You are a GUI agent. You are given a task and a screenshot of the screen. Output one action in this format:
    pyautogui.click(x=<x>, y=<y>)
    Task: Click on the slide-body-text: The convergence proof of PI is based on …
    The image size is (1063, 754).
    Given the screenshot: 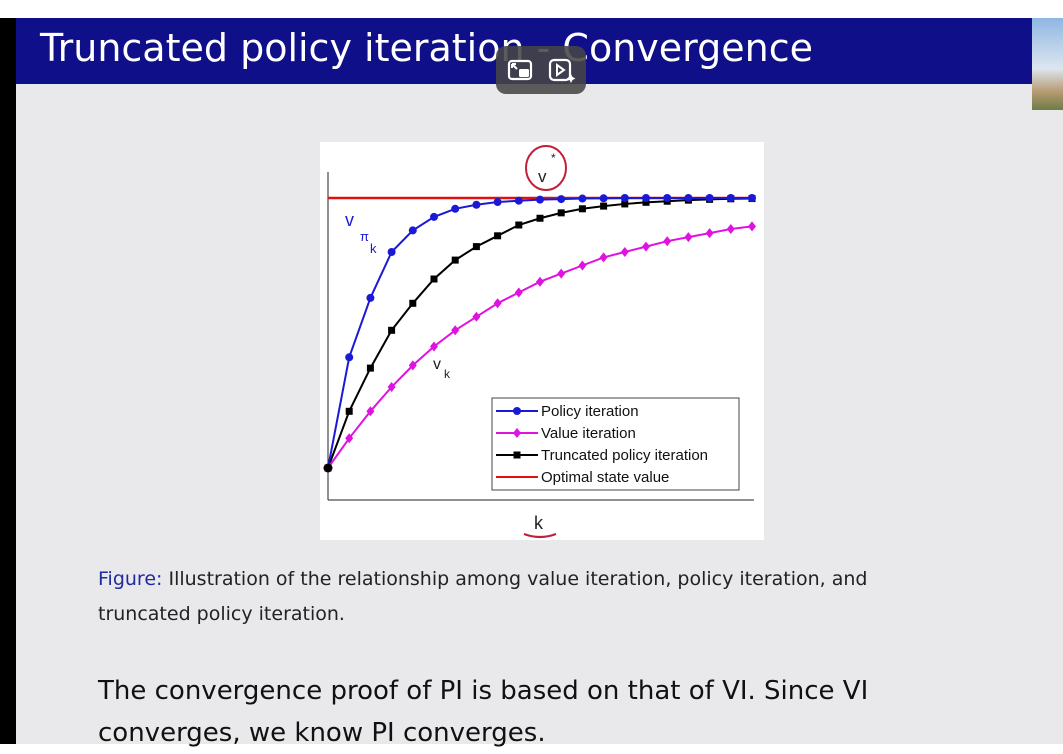 What is the action you would take?
    pyautogui.click(x=483, y=712)
    